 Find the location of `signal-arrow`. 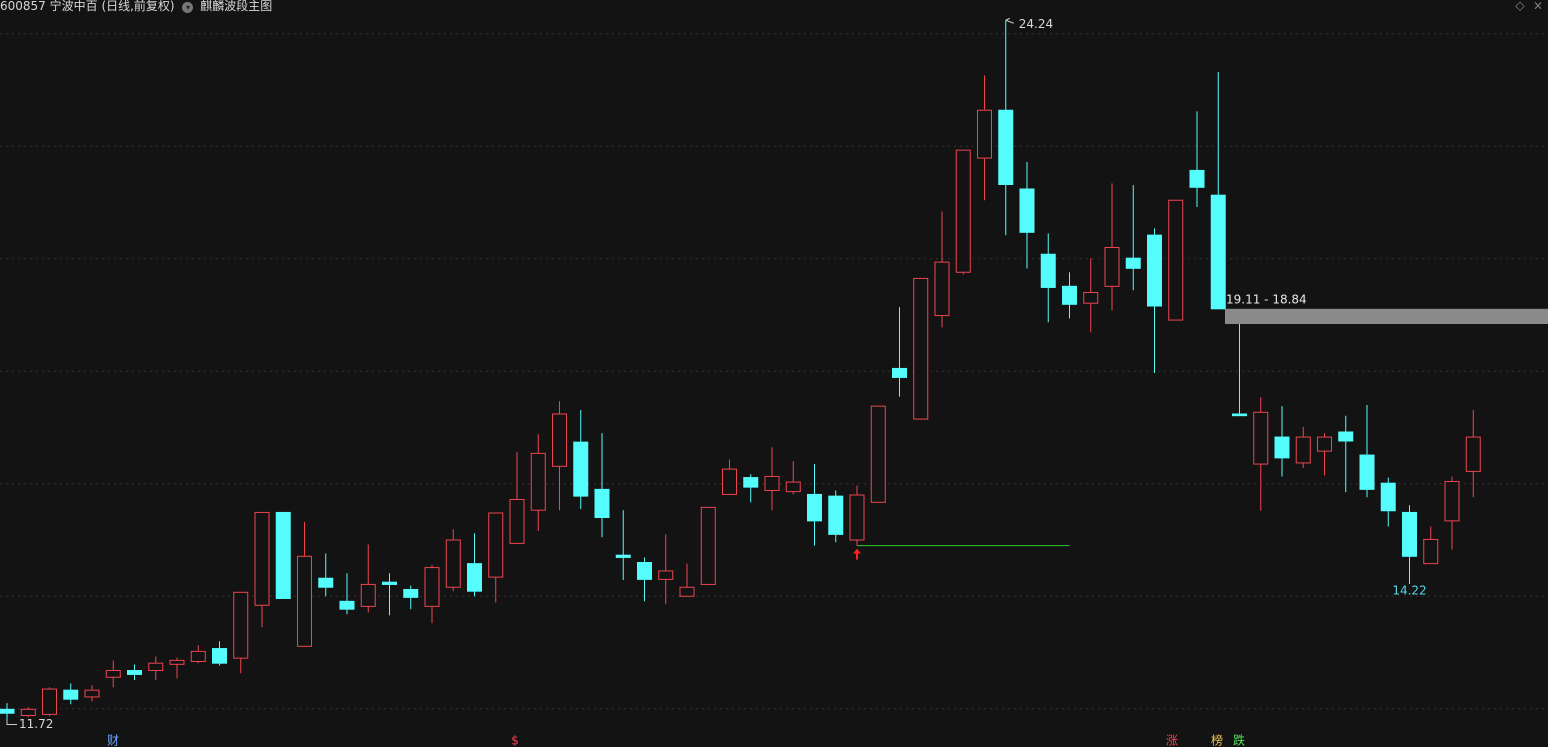

signal-arrow is located at coordinates (857, 554).